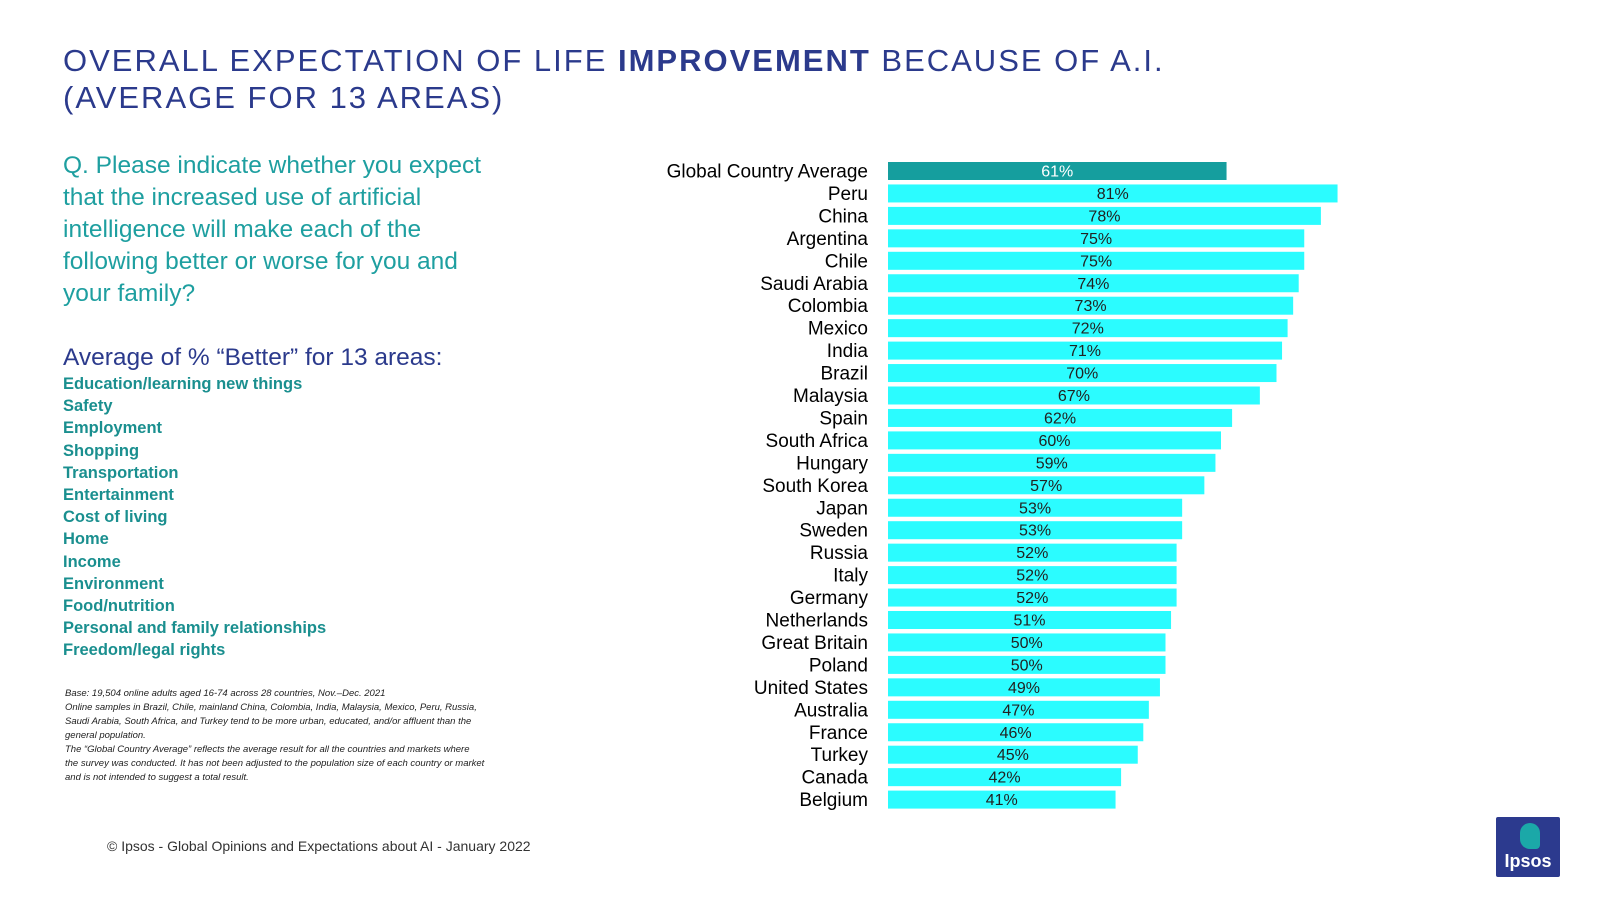  What do you see at coordinates (1096, 238) in the screenshot?
I see `bar-argentina` at bounding box center [1096, 238].